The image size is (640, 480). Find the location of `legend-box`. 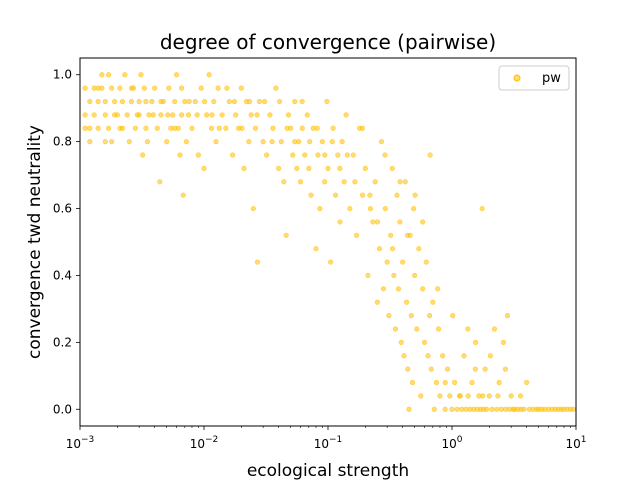

legend-box is located at coordinates (534, 78).